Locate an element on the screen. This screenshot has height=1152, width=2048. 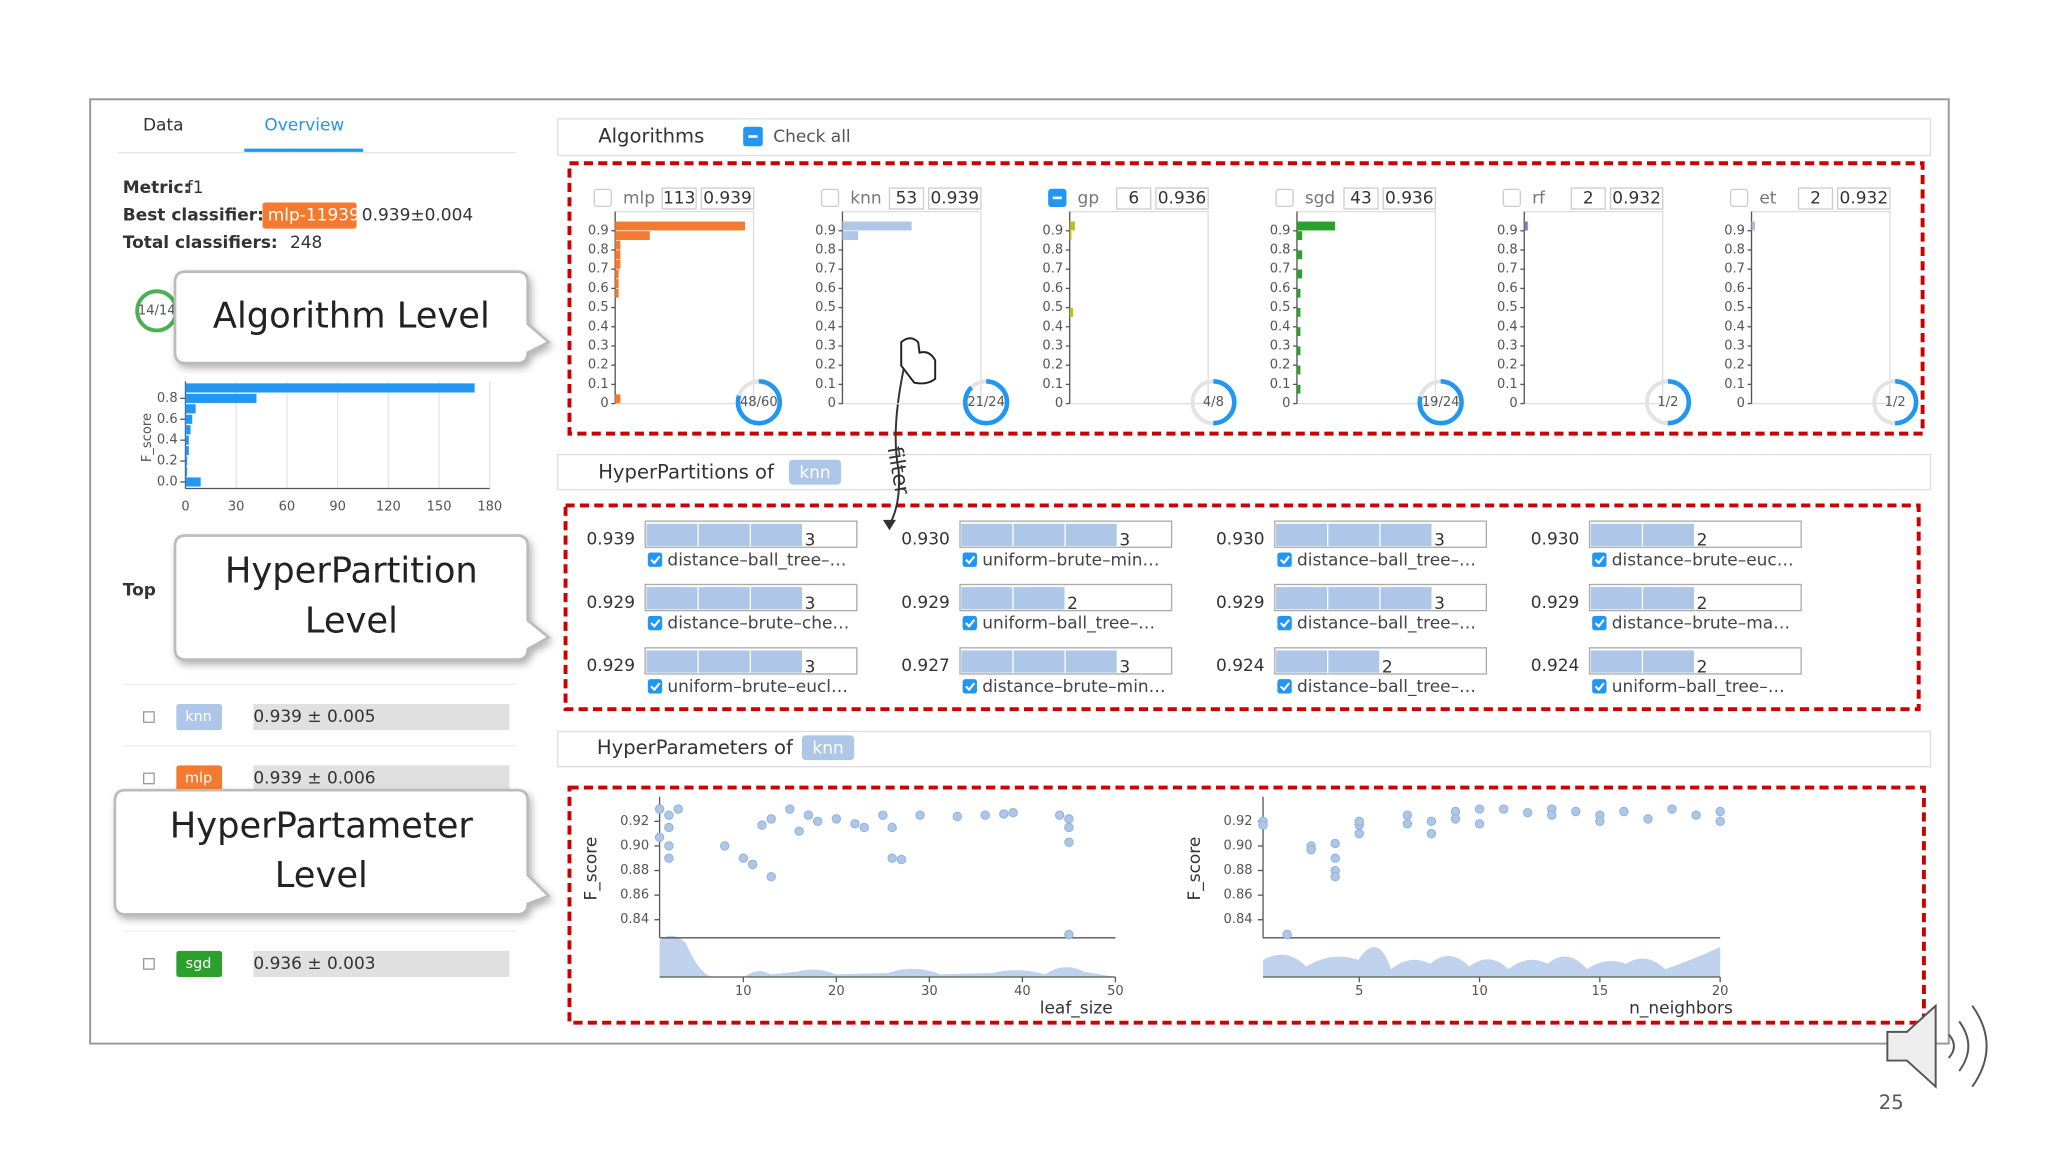
x-tick-label: 20 is located at coordinates (836, 991).